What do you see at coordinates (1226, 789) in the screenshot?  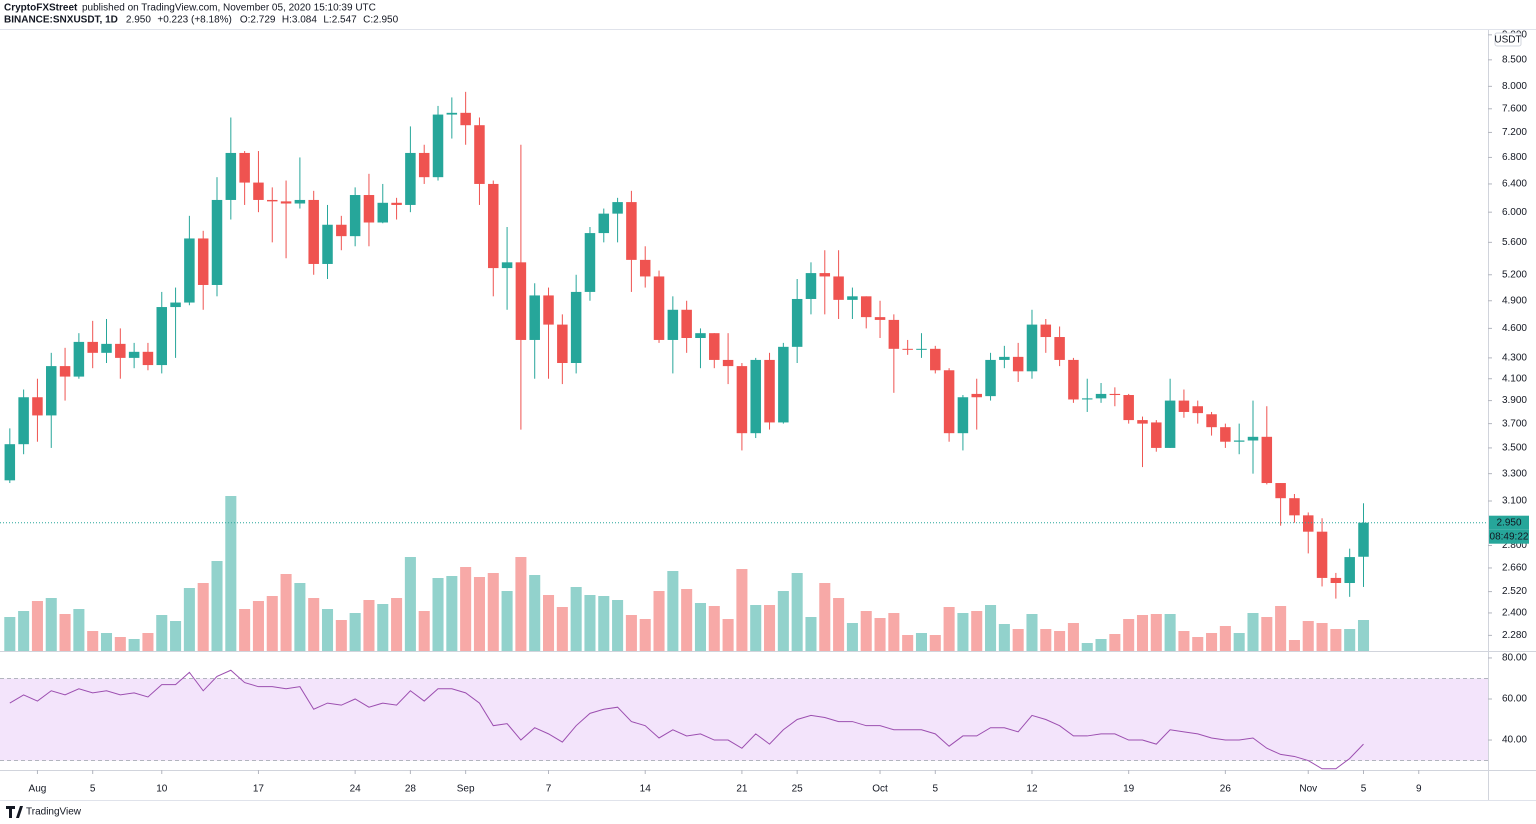 I see `x-tick-label: 26` at bounding box center [1226, 789].